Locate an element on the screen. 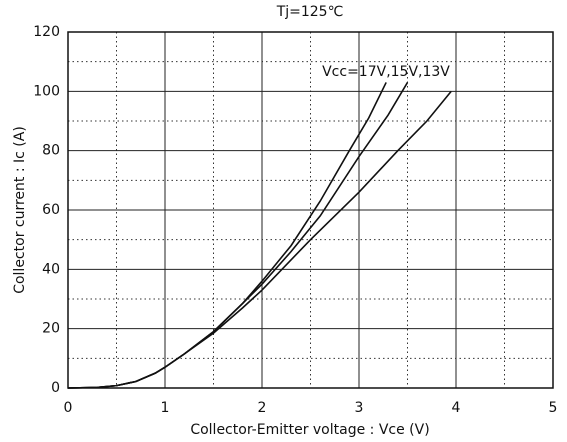 Image resolution: width=567 pixels, height=442 pixels. x-tick-label: 2 is located at coordinates (262, 408).